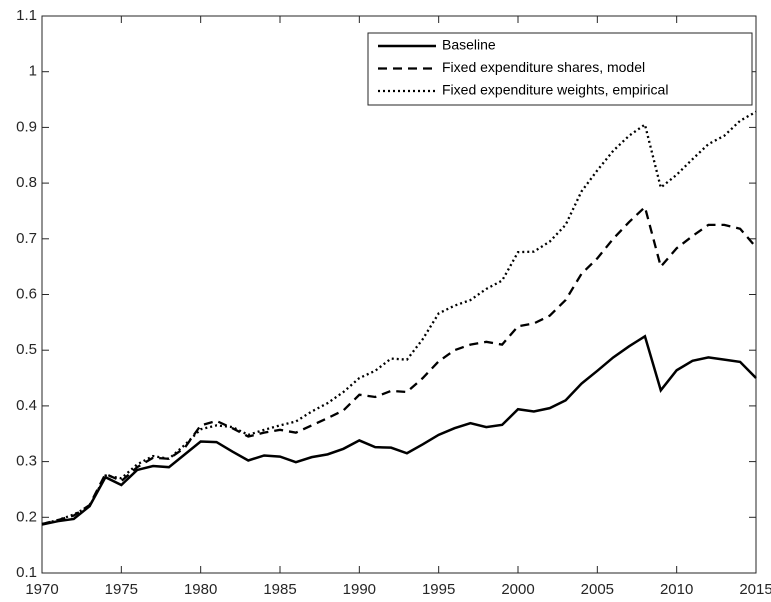 The width and height of the screenshot is (771, 602). What do you see at coordinates (755, 589) in the screenshot?
I see `x-tick-label: 2015` at bounding box center [755, 589].